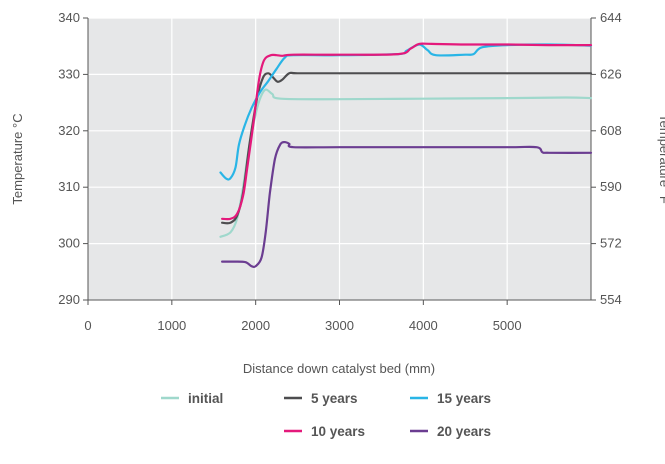 This screenshot has height=464, width=665. What do you see at coordinates (326, 415) in the screenshot?
I see `legend: initial 5 years 15 years 10 years 20 years` at bounding box center [326, 415].